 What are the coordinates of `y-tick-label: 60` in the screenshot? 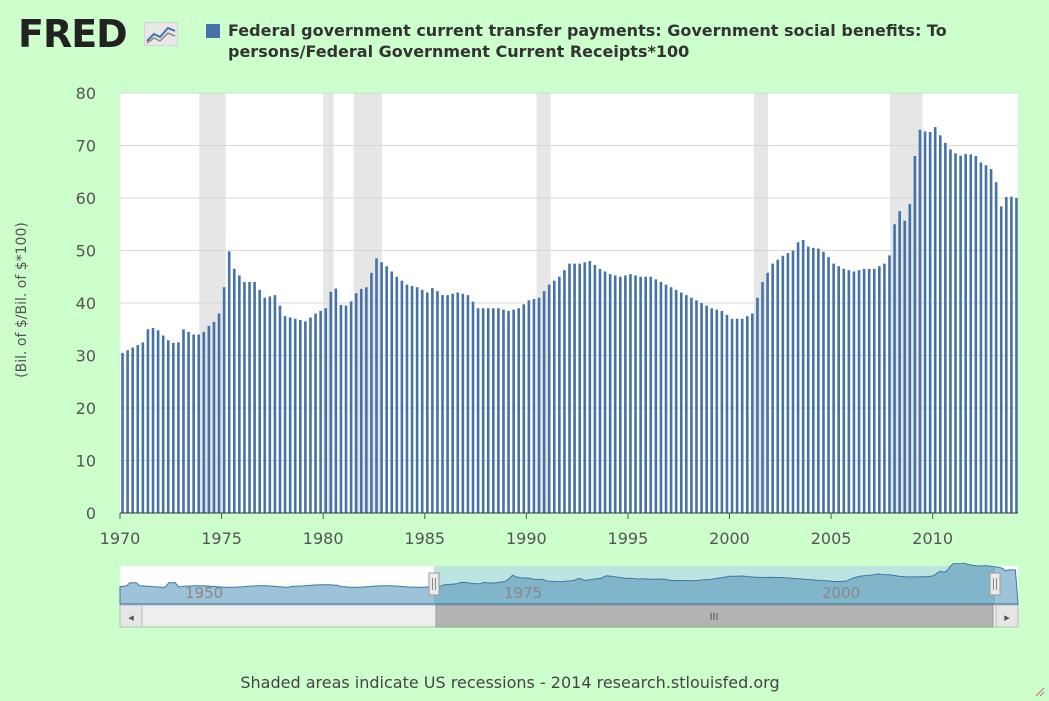 It's located at (86, 198).